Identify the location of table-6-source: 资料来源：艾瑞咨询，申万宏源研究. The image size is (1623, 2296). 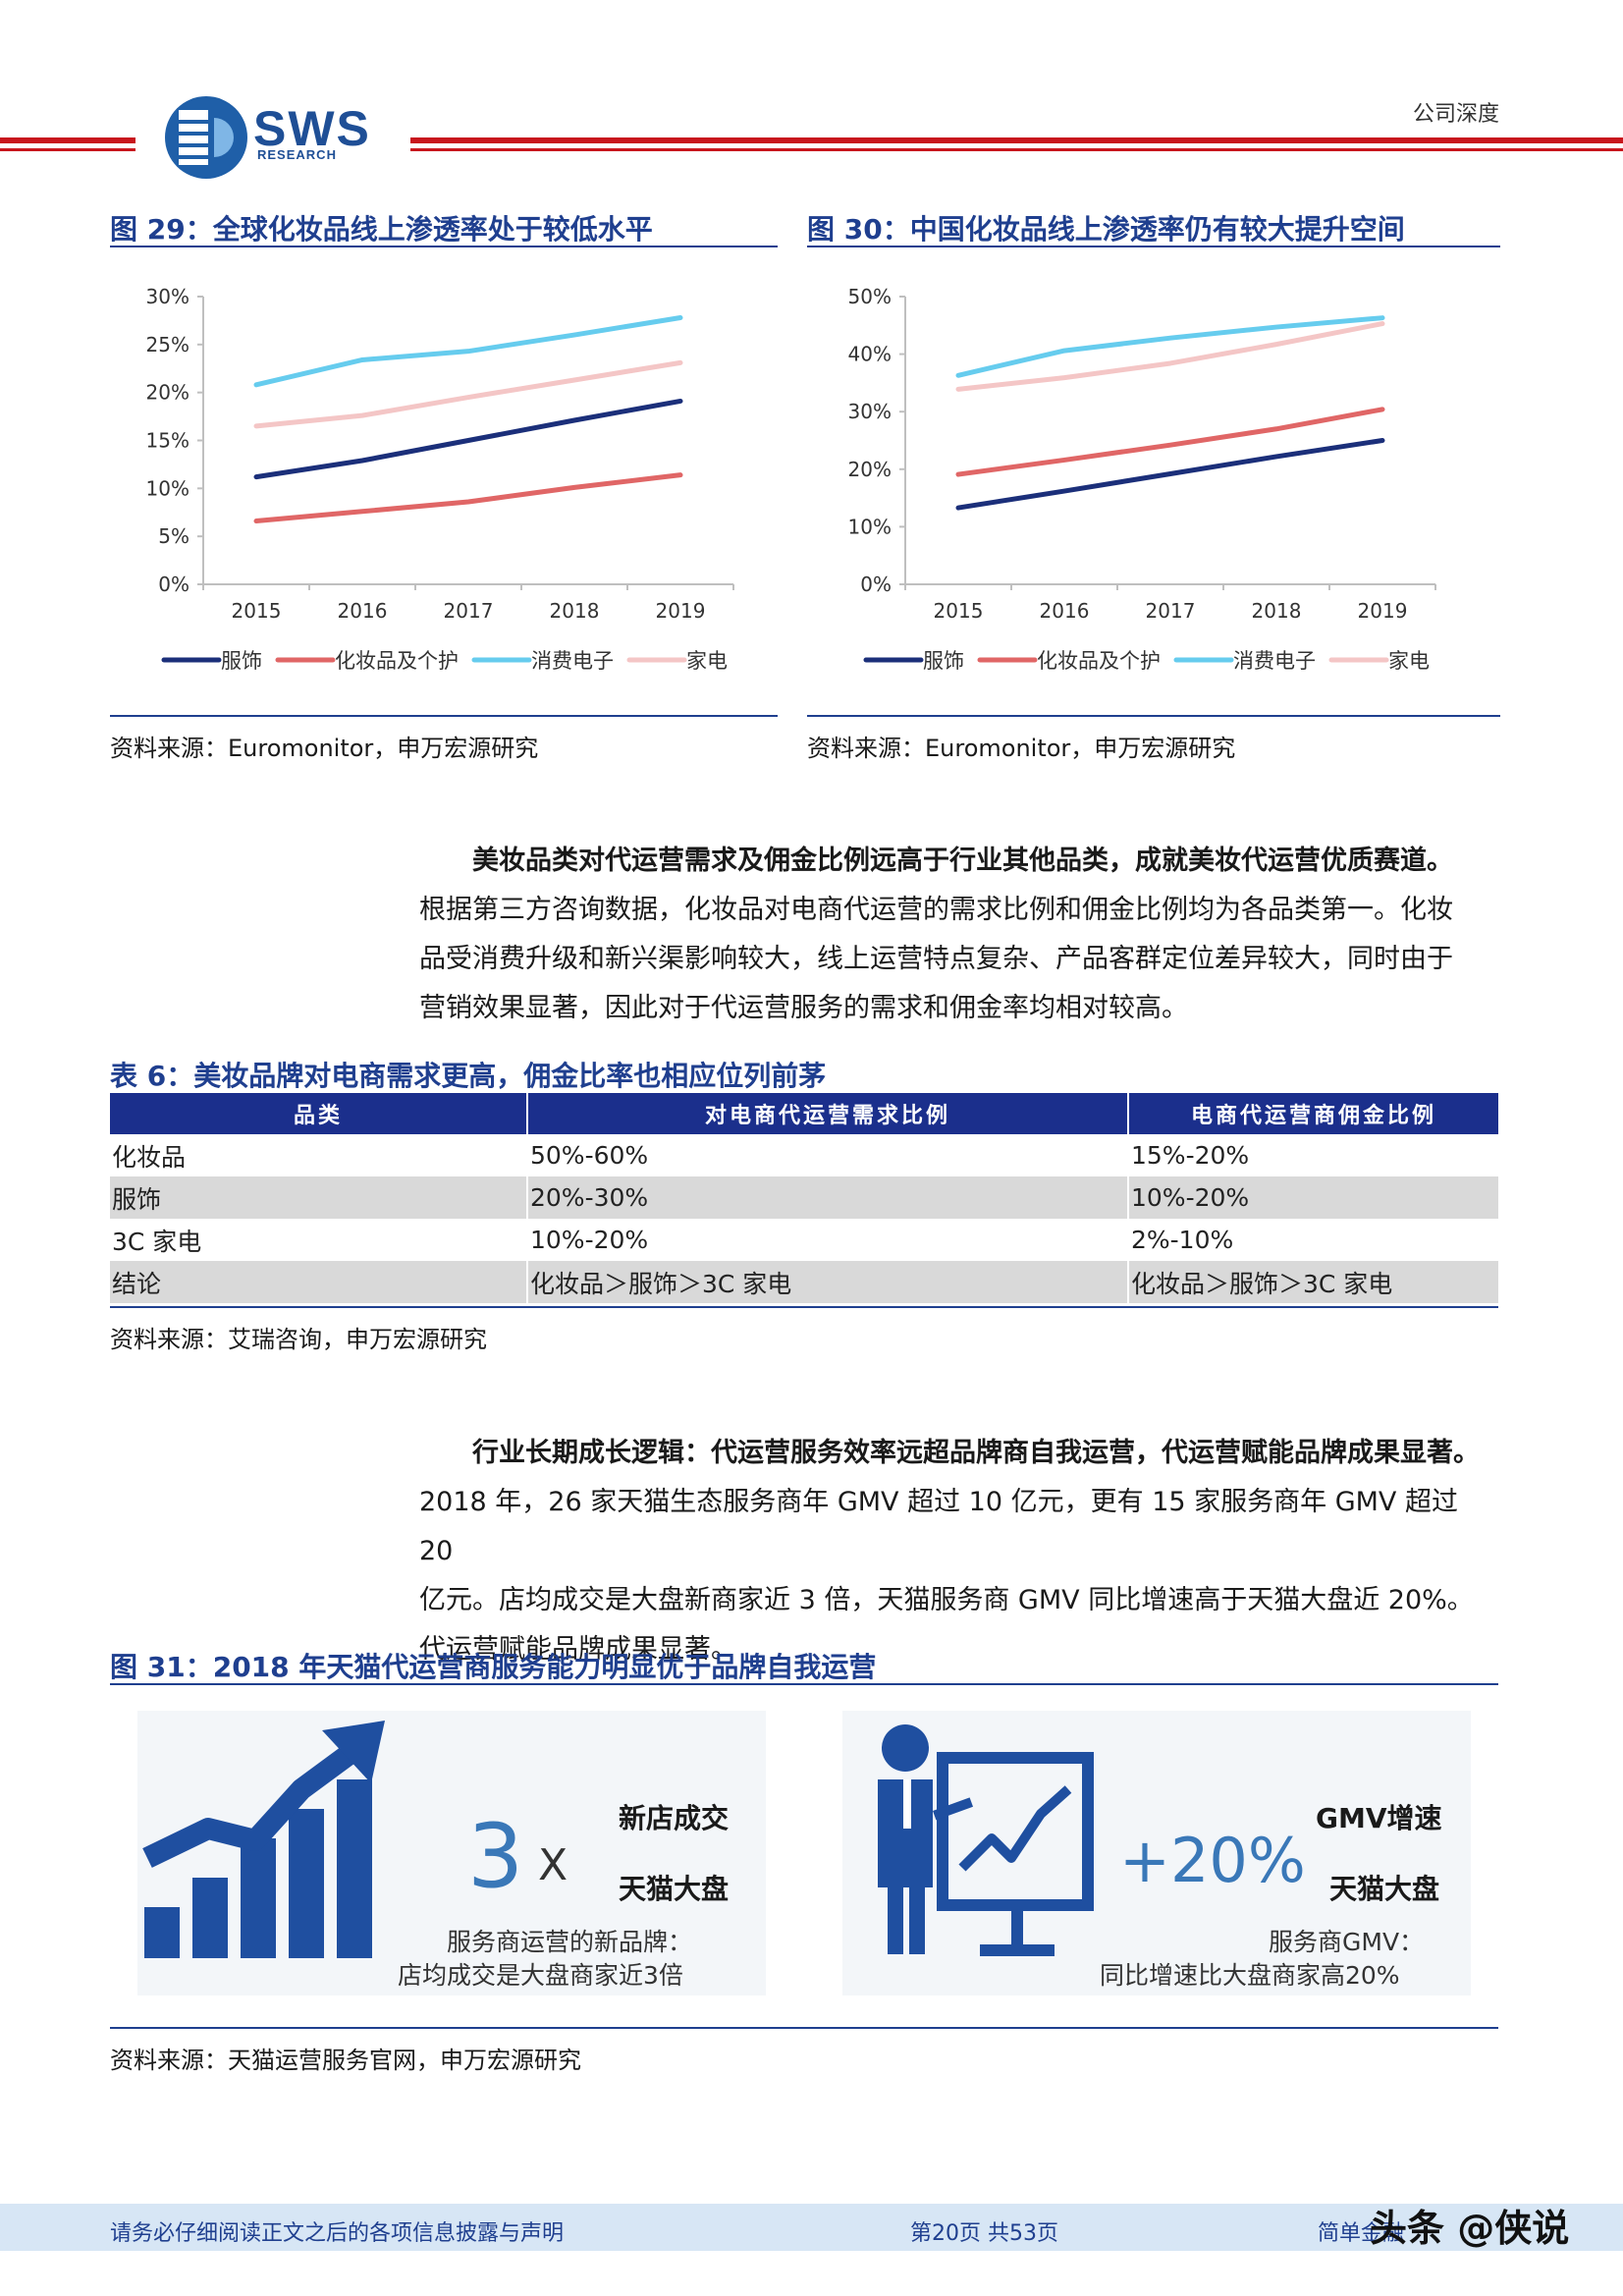
(298, 1339).